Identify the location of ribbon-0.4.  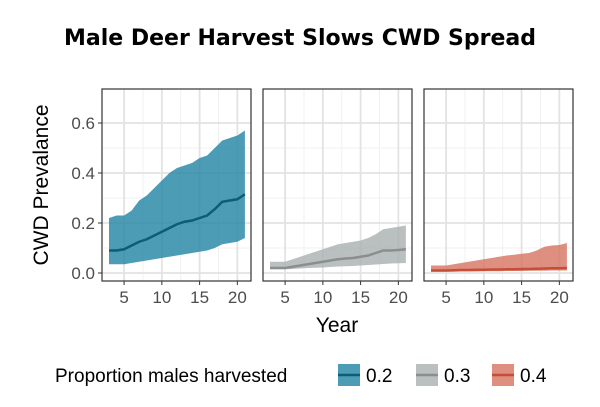
(499, 257).